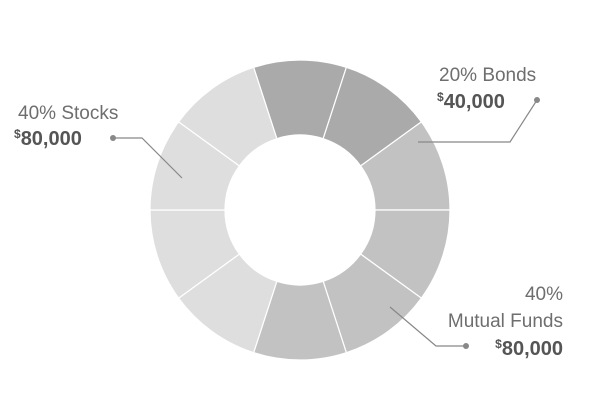 Image resolution: width=600 pixels, height=420 pixels. I want to click on funds-percent: 40%, so click(544, 294).